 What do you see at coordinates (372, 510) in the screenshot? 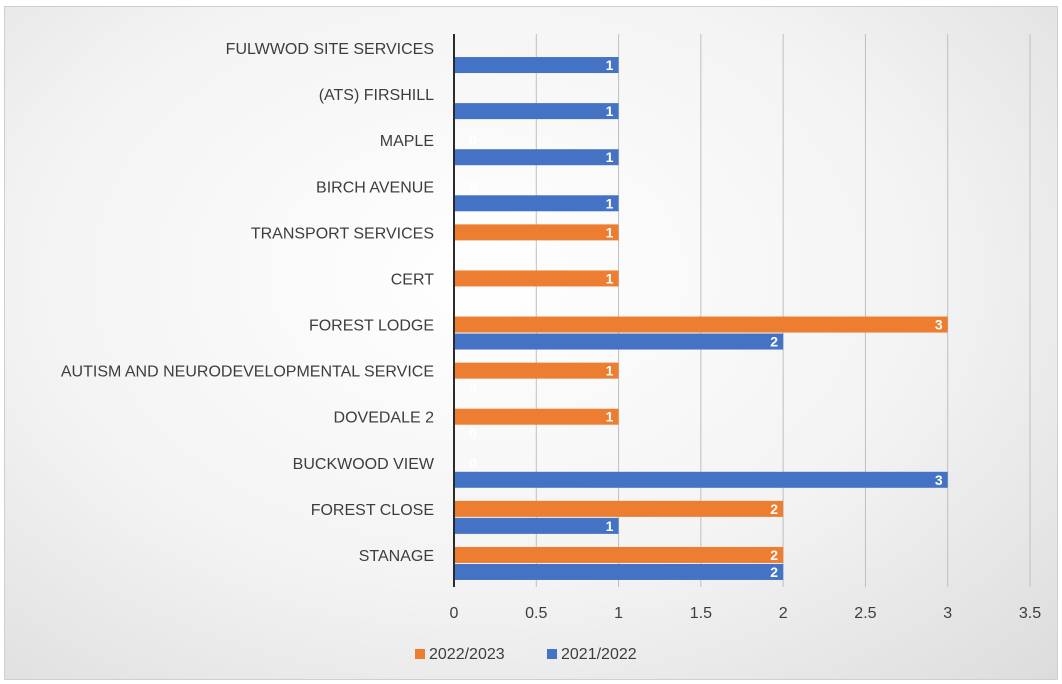
I see `category-label: FOREST CLOSE` at bounding box center [372, 510].